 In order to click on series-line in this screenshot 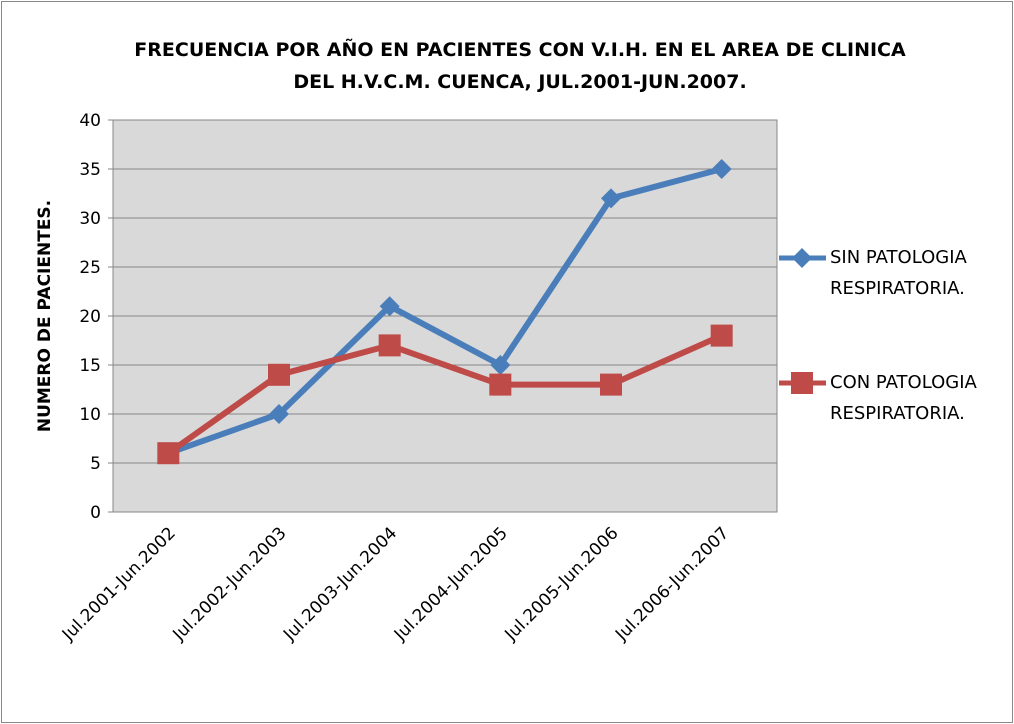, I will do `click(444, 394)`.